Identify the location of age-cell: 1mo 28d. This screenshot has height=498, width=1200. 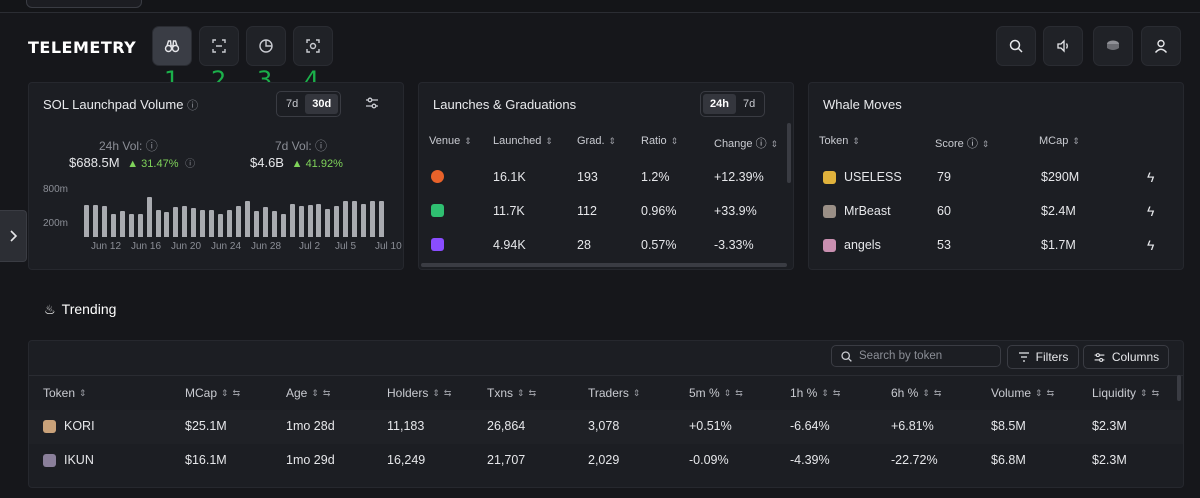
(310, 426).